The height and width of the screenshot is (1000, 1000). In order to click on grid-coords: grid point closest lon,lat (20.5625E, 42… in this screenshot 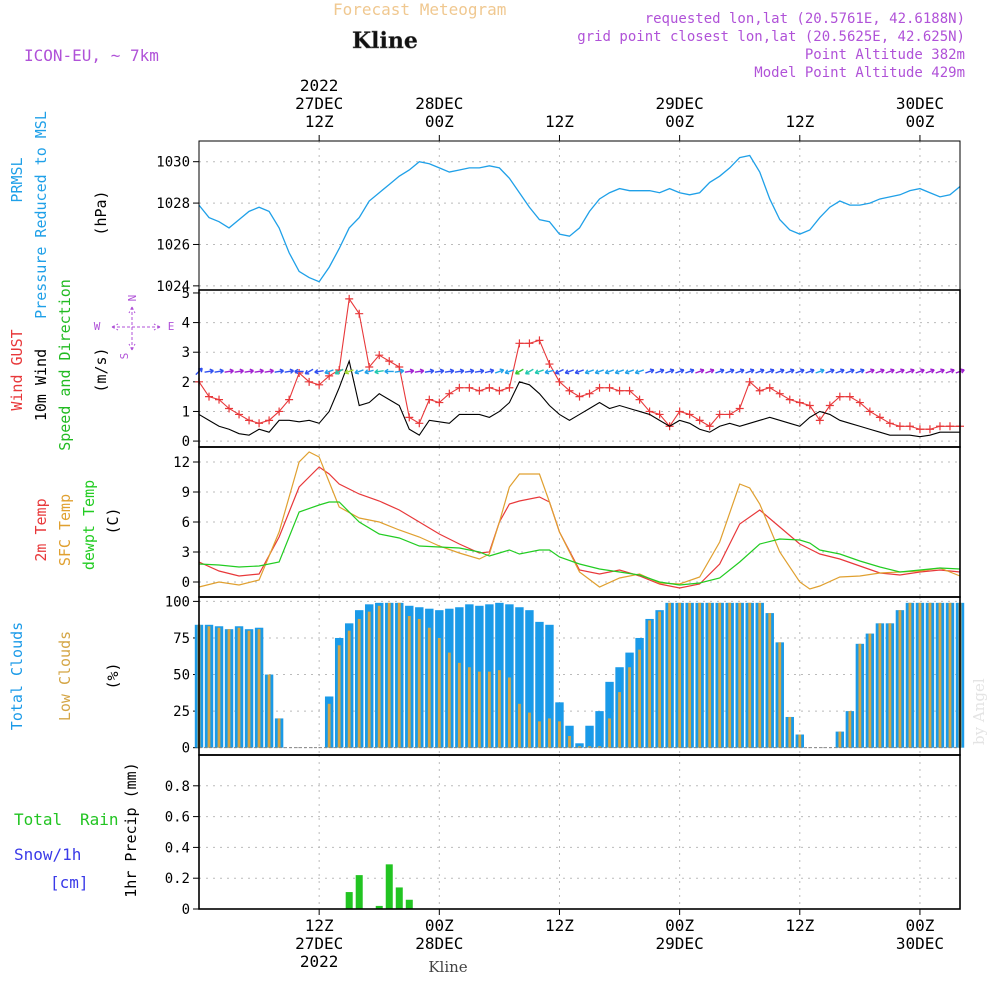, I will do `click(771, 37)`.